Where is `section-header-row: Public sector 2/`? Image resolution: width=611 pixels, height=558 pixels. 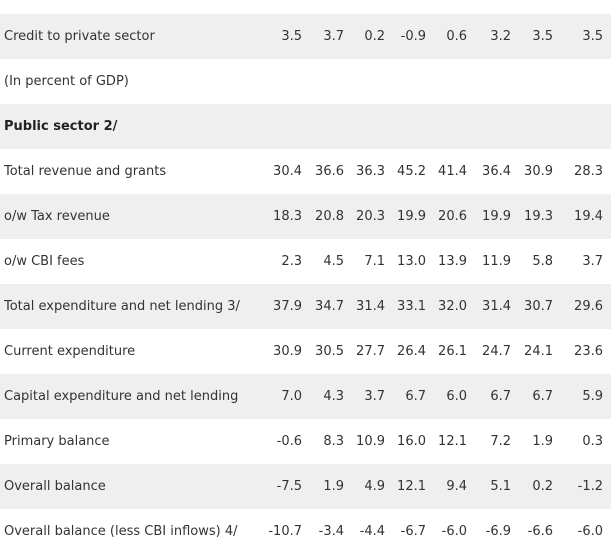
section-header-row: Public sector 2/ is located at coordinates (305, 126).